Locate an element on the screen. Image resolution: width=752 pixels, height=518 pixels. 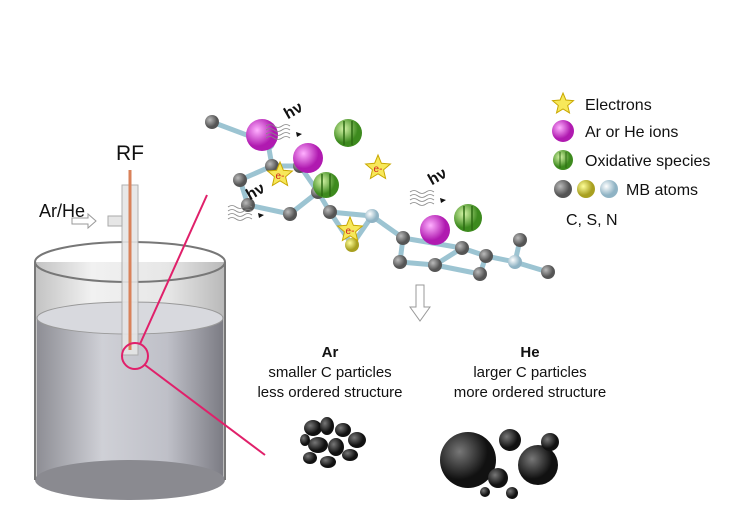
legend-note: C, S, N is located at coordinates (592, 220).